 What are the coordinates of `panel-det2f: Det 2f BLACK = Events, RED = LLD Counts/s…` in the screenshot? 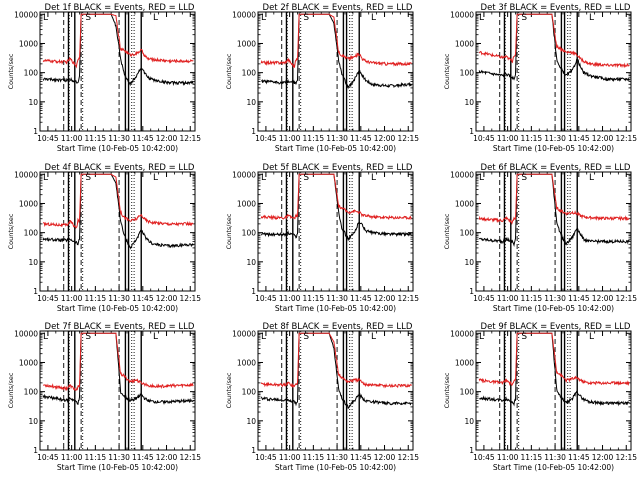 It's located at (322, 78).